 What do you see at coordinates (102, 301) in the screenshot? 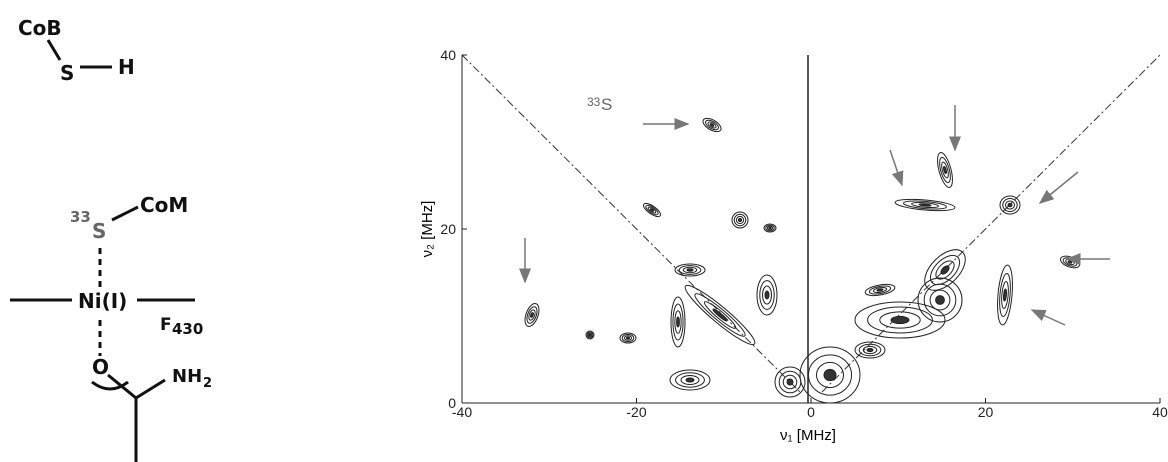
I see `atom-label: Ni(I)` at bounding box center [102, 301].